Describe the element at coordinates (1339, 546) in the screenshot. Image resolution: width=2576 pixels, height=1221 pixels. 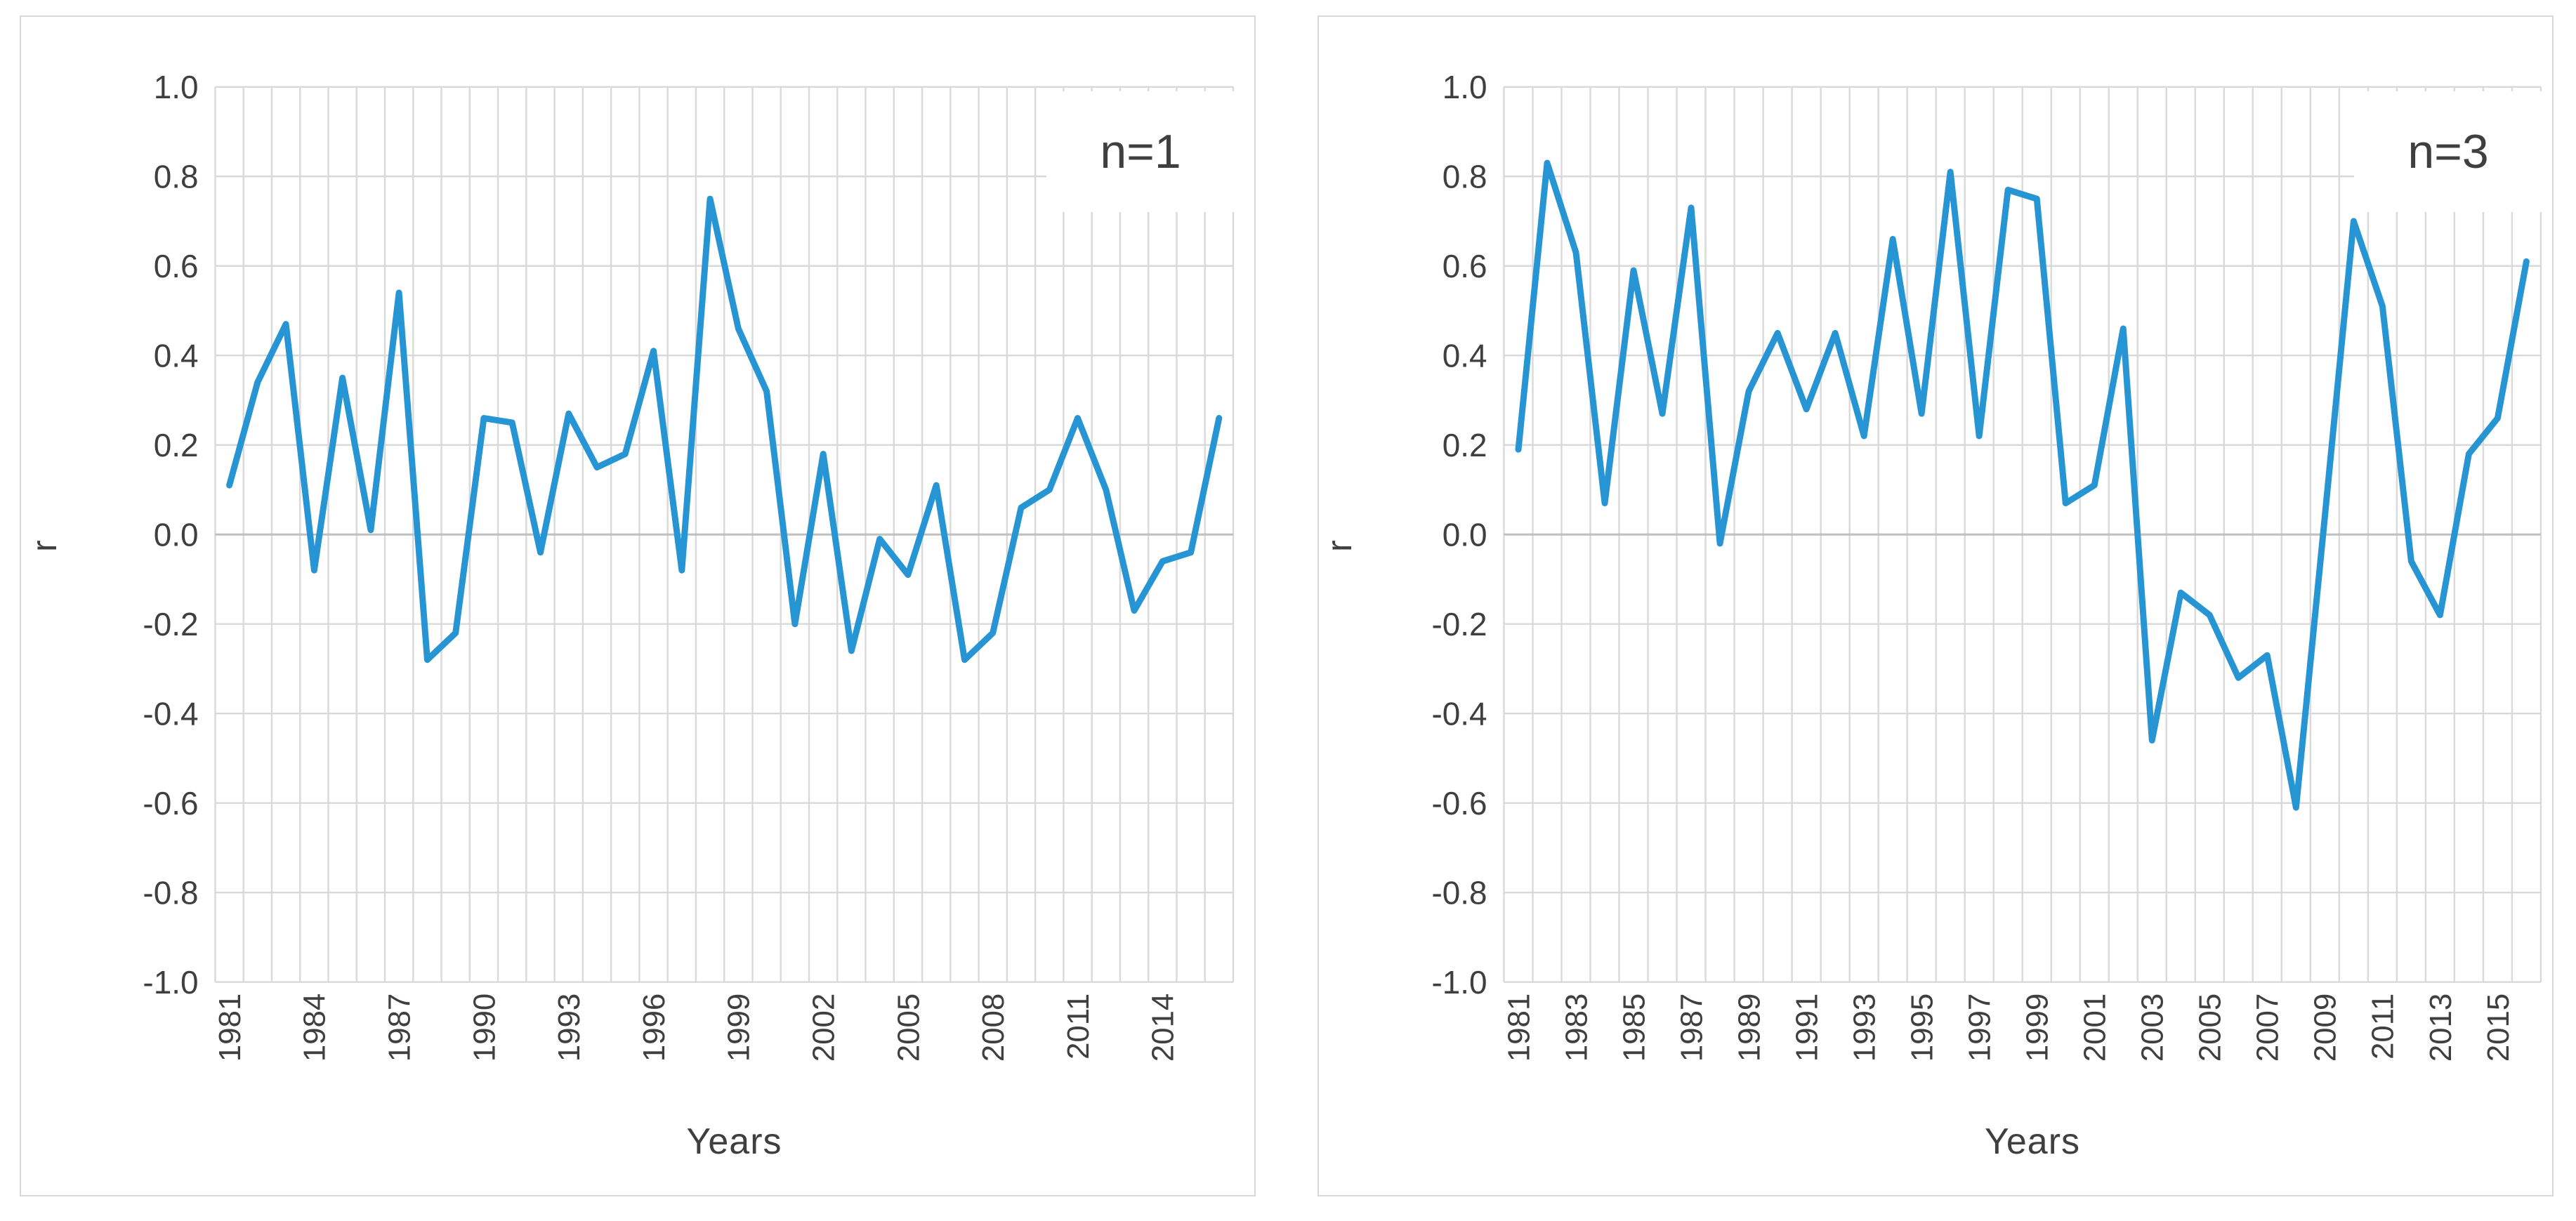
I see `y-axis-title-right: r` at that location.